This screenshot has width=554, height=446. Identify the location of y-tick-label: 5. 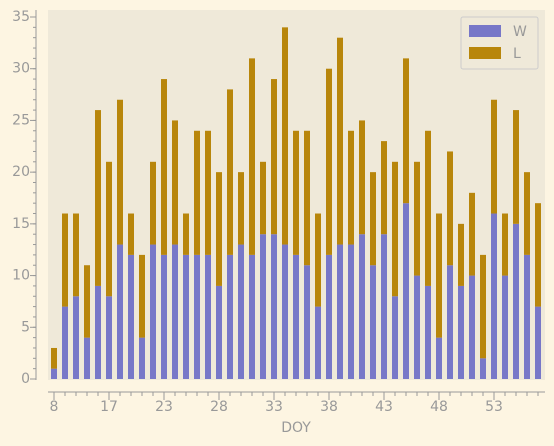
(25, 327).